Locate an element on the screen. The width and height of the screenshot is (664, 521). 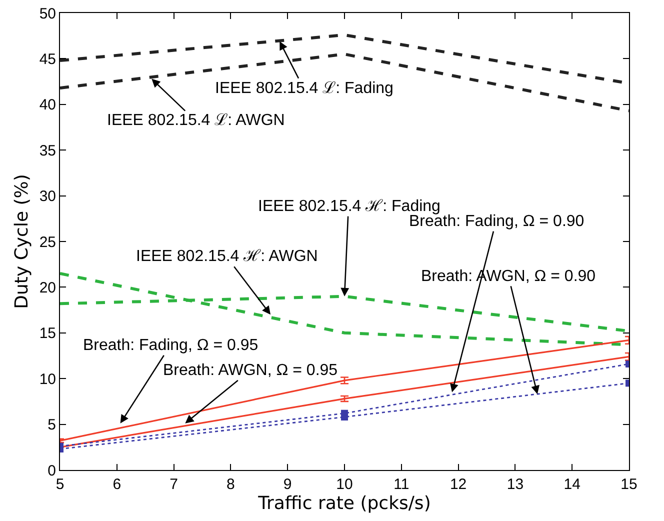
y-tick-label: 40 is located at coordinates (47, 105).